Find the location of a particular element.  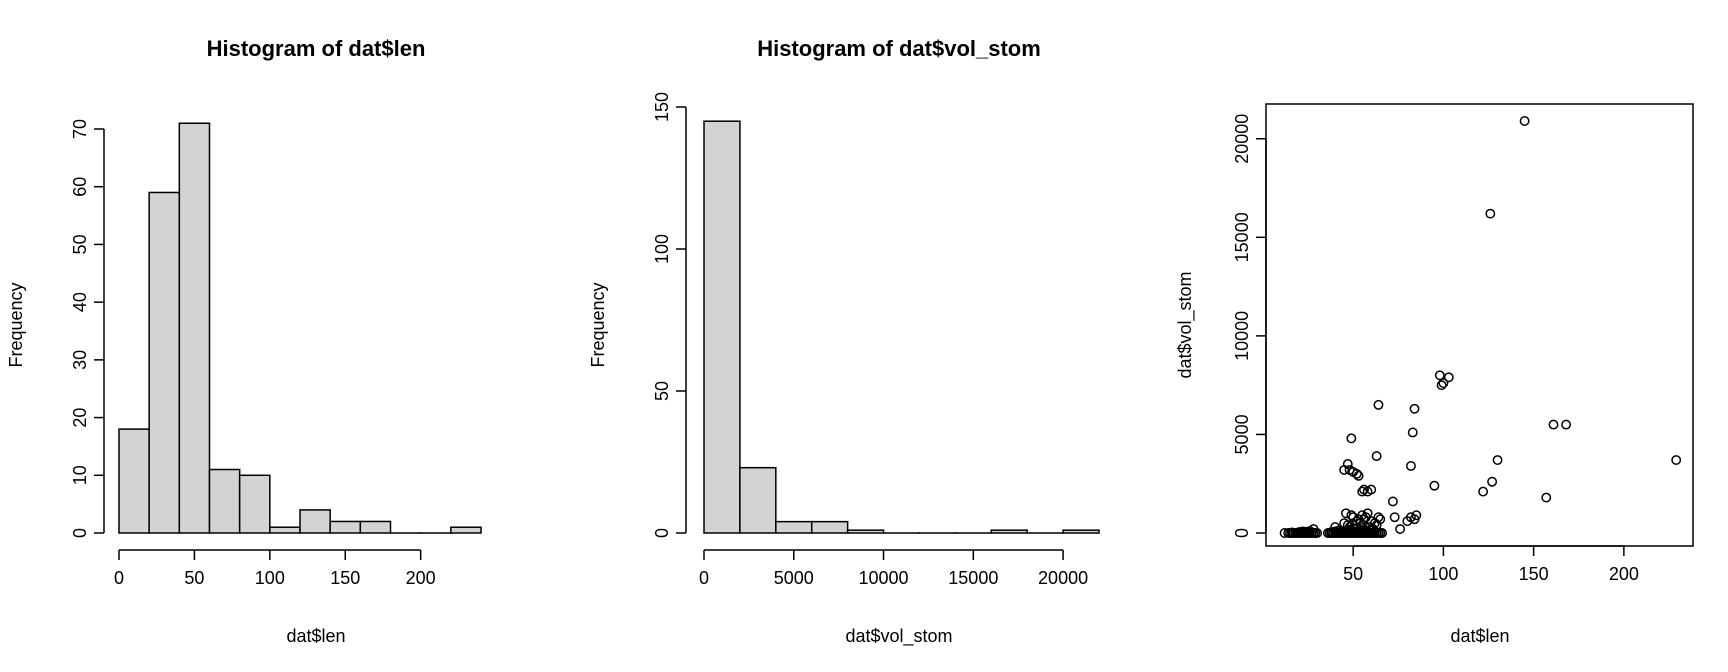

histogram-len-ylabel: Frequency is located at coordinates (16, 324).